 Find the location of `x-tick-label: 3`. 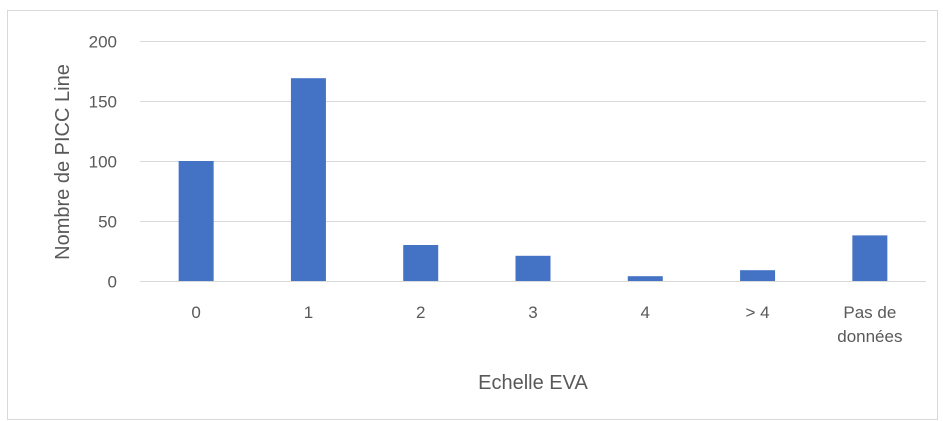

x-tick-label: 3 is located at coordinates (532, 312).